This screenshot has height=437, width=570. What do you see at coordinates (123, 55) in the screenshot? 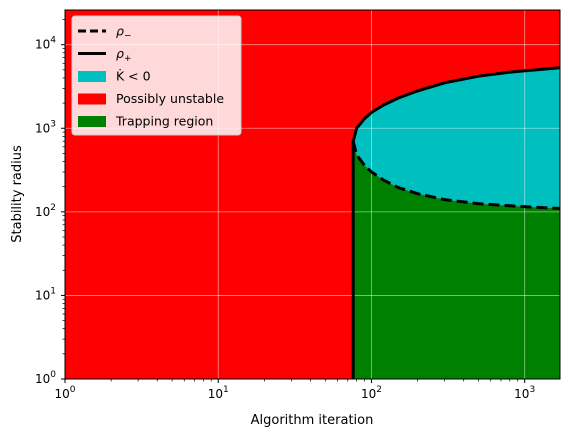
I see `legend-label: ρ+` at bounding box center [123, 55].